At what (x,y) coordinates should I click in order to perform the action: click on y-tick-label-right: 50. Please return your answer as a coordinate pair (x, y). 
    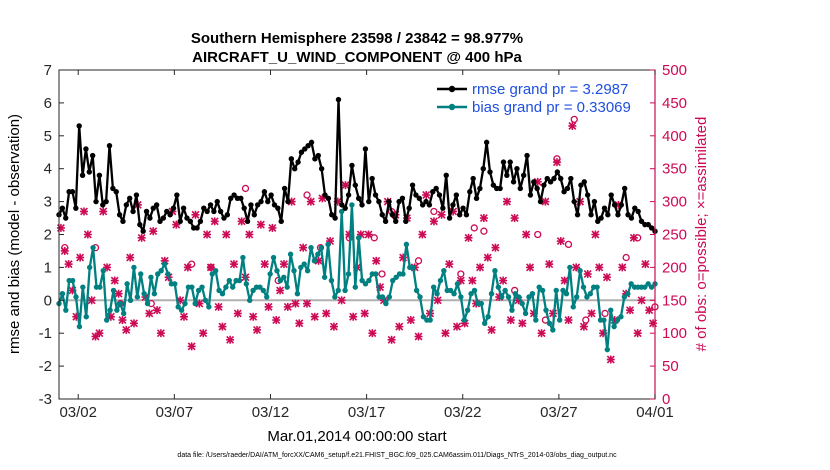
    Looking at the image, I should click on (670, 366).